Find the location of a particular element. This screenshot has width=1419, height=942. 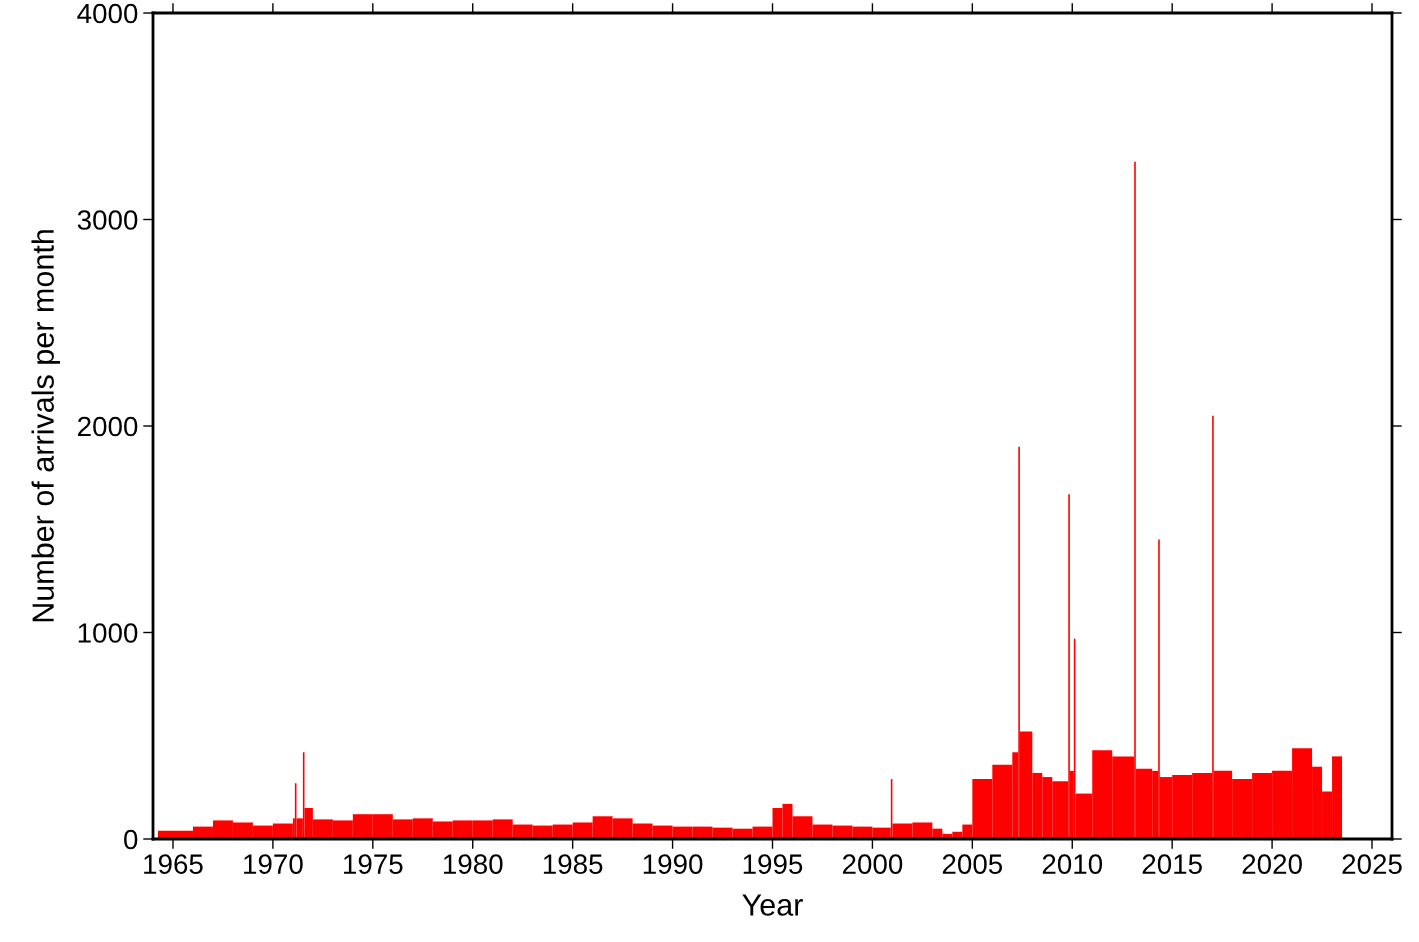

x-axis-title: Year is located at coordinates (772, 905).